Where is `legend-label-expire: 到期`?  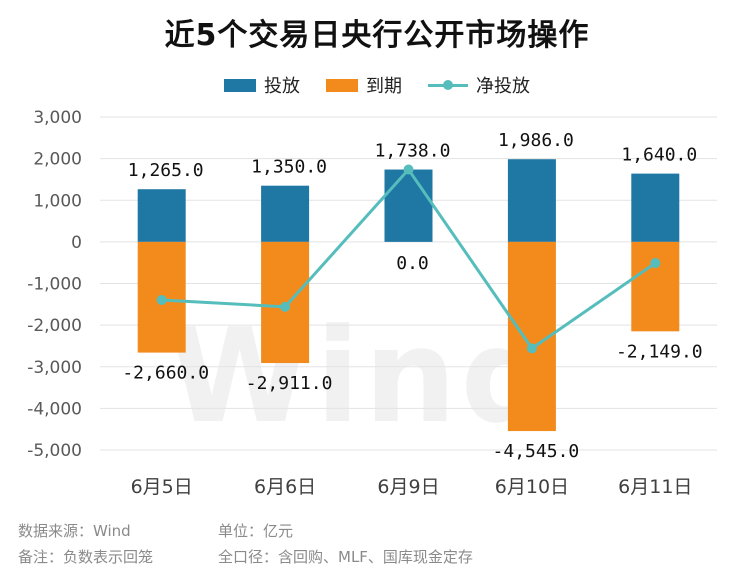
legend-label-expire: 到期 is located at coordinates (384, 86).